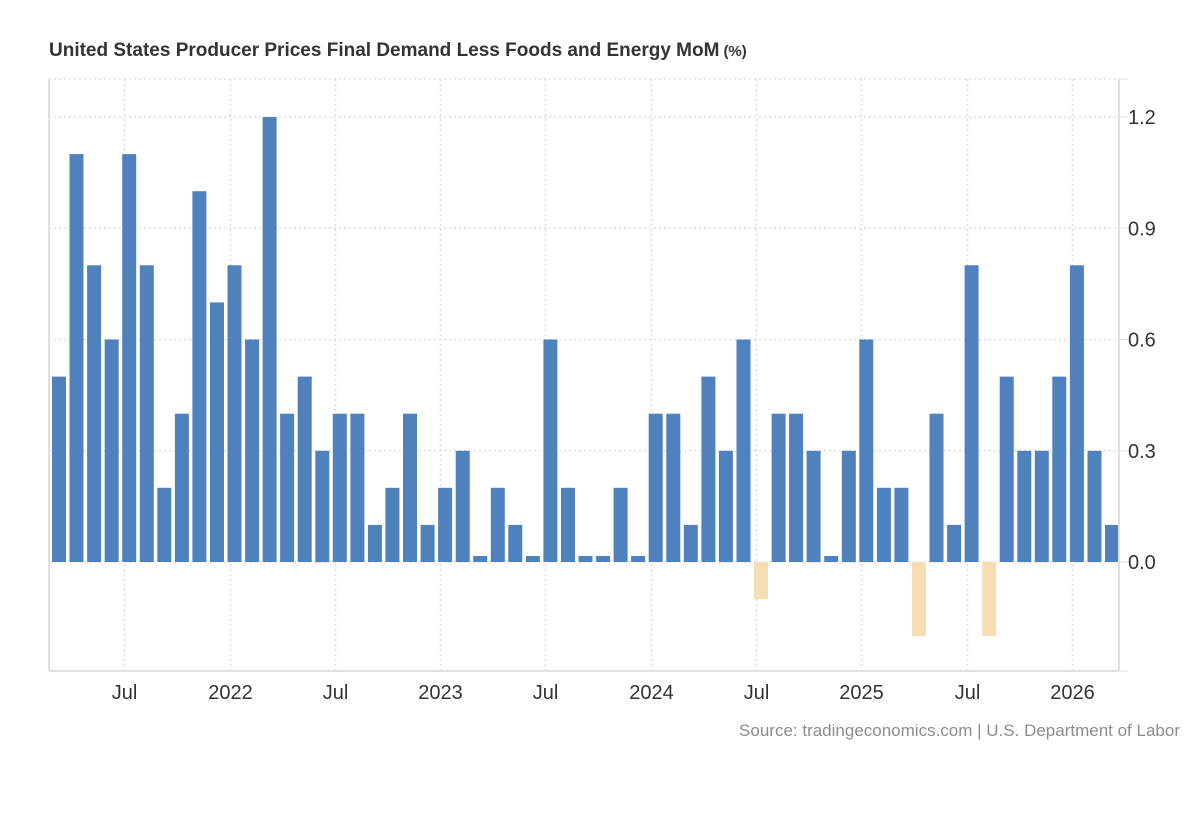 This screenshot has height=820, width=1200. I want to click on y-tick-label: 0.0, so click(1142, 563).